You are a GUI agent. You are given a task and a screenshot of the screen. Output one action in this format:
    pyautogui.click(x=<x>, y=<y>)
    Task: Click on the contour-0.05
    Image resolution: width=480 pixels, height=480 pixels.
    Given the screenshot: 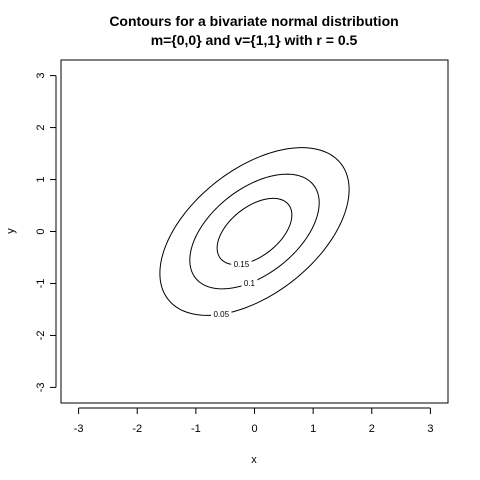 What is the action you would take?
    pyautogui.click(x=254, y=231)
    